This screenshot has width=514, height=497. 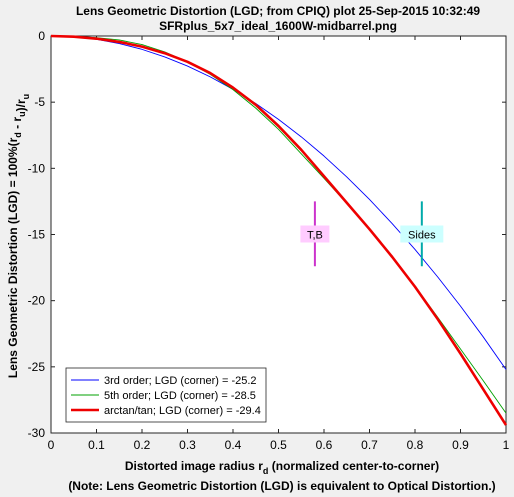 I want to click on x-tick-label: 0, so click(x=51, y=445).